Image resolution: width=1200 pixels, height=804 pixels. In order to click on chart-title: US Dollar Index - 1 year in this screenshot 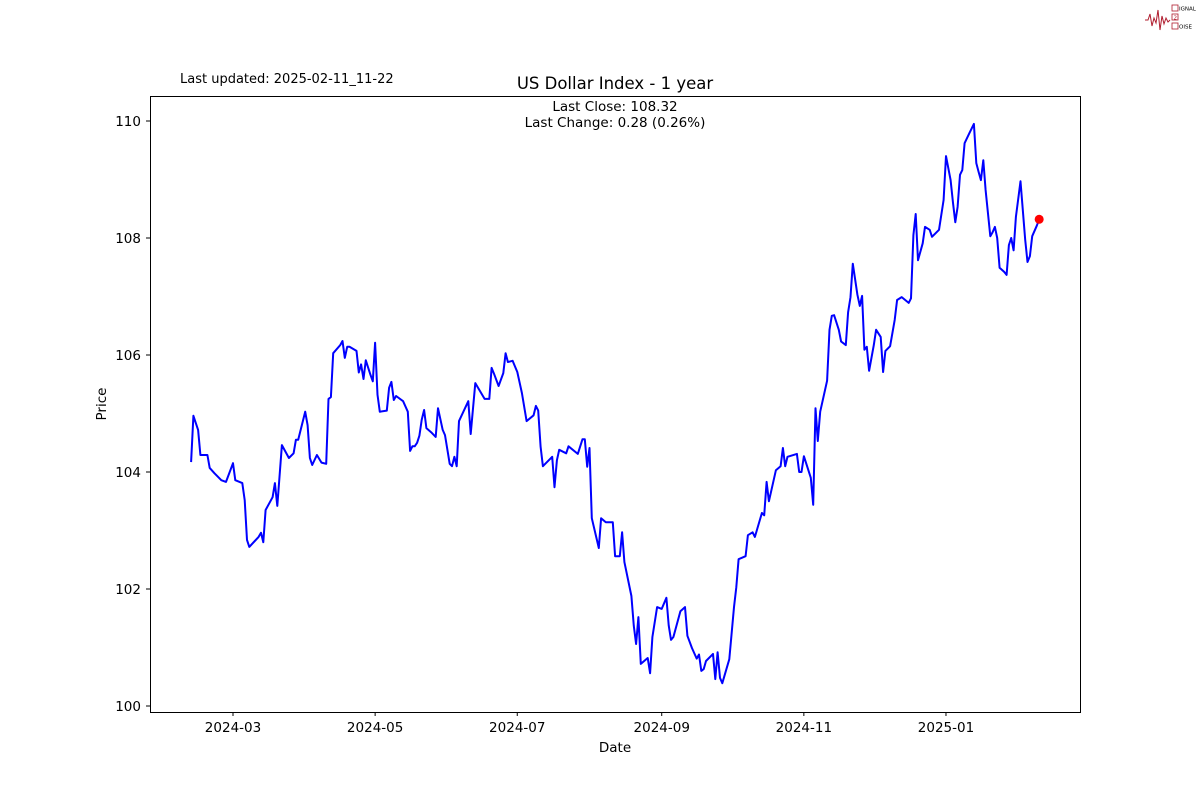, I will do `click(615, 83)`.